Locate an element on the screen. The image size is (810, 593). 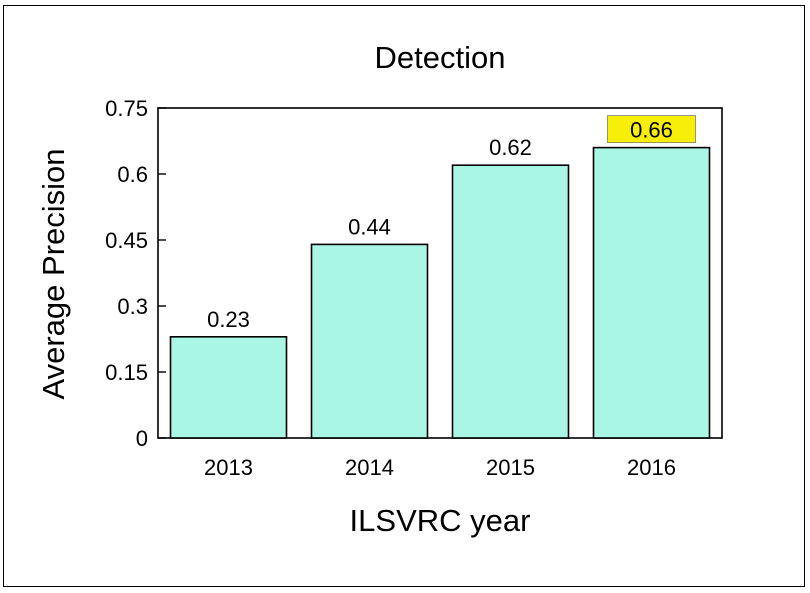
data-label: 0.66 is located at coordinates (651, 130).